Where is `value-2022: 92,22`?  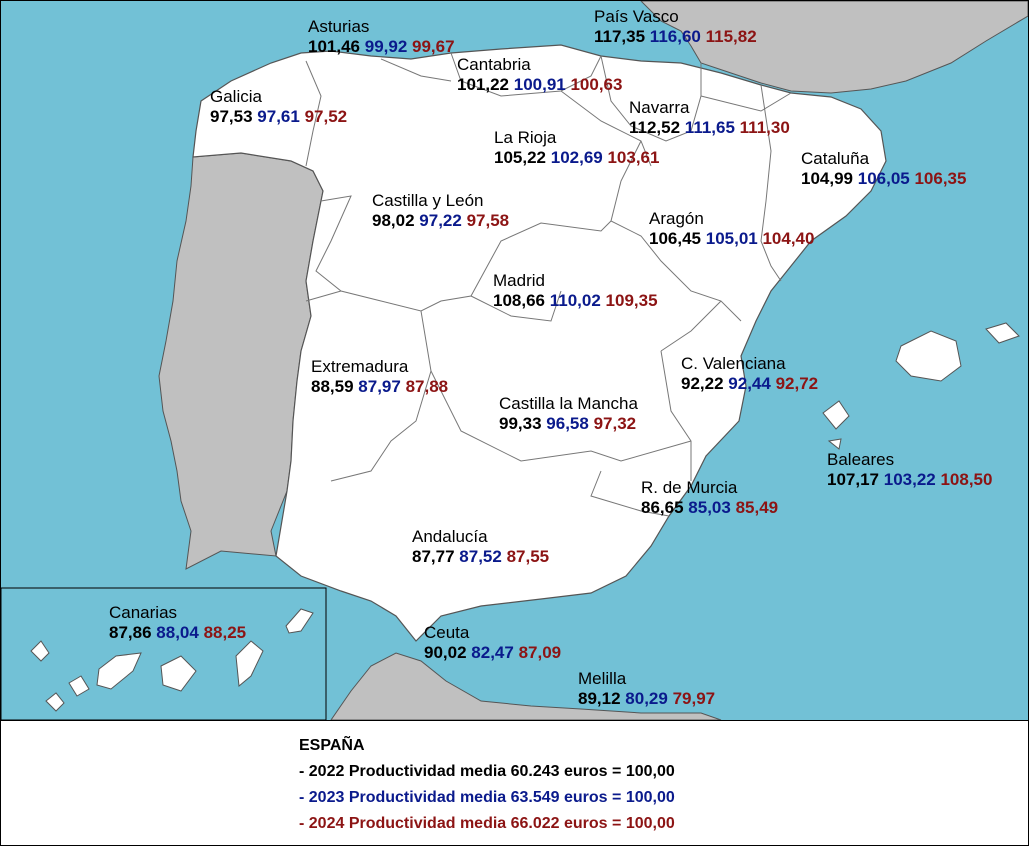
value-2022: 92,22 is located at coordinates (702, 383).